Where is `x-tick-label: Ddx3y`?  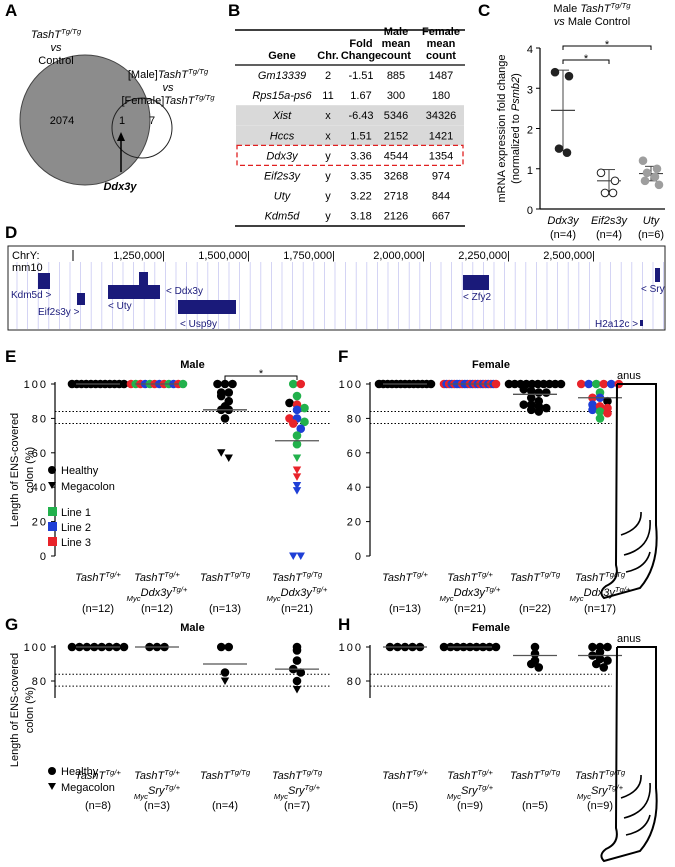
x-tick-label: Ddx3y is located at coordinates (563, 221).